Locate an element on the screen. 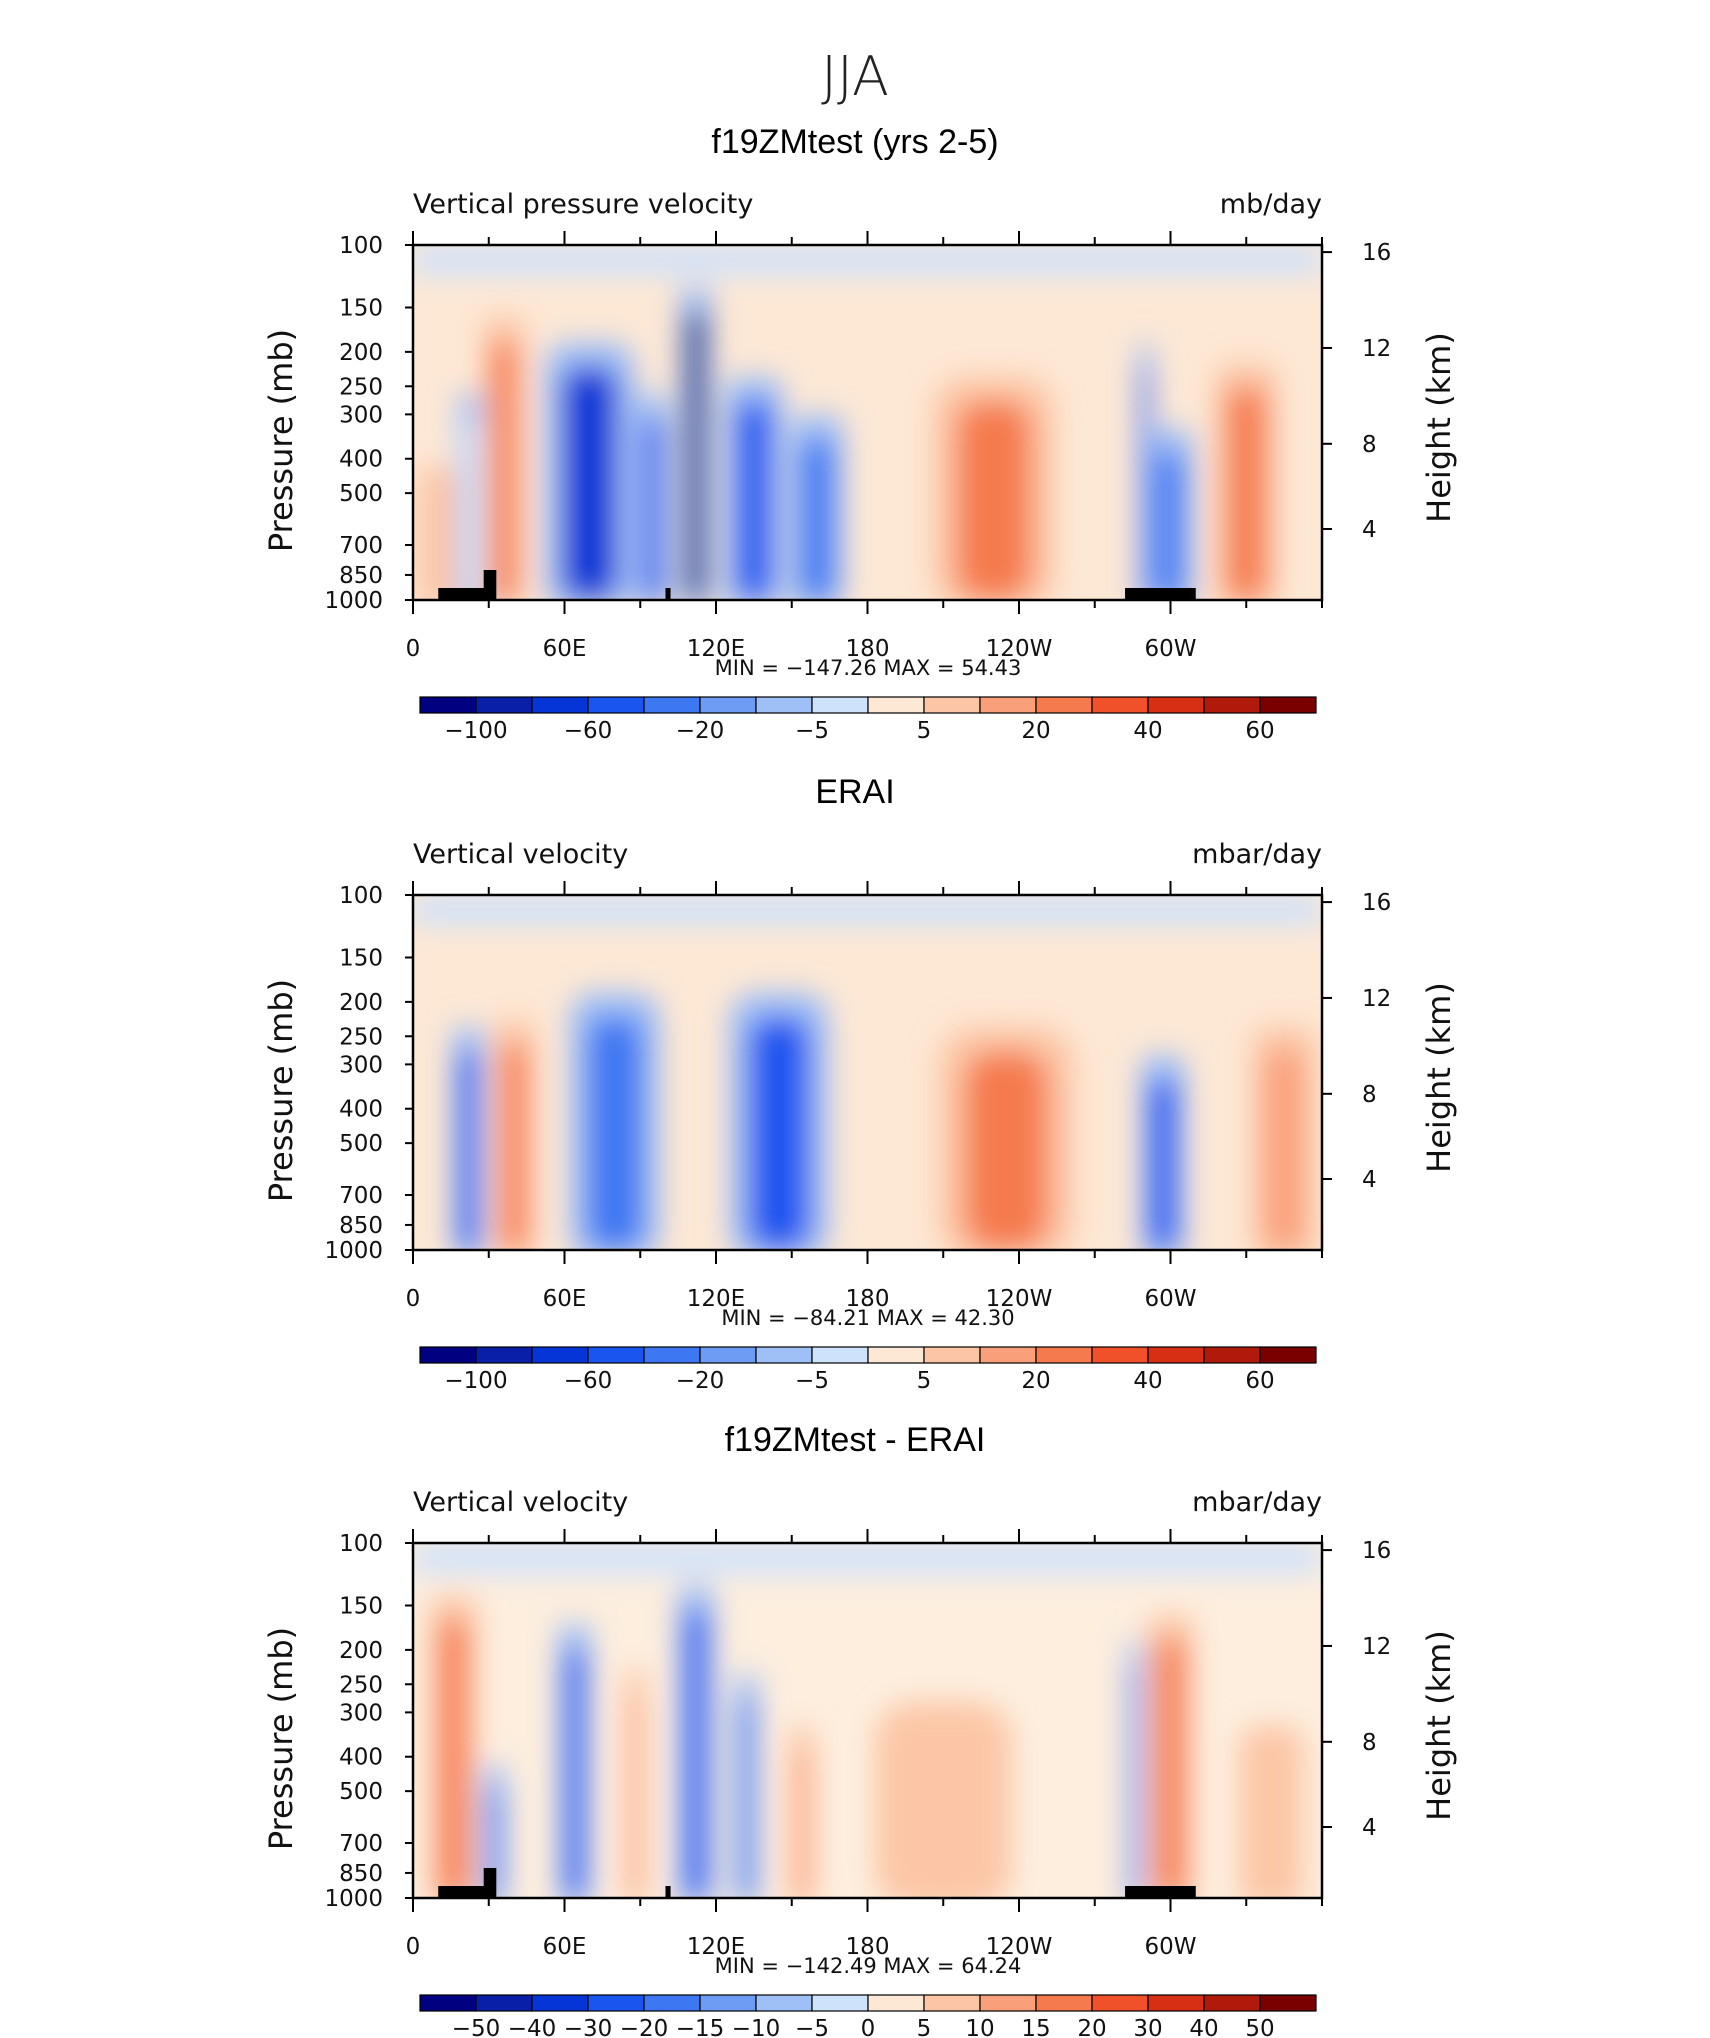 Image resolution: width=1710 pixels, height=2038 pixels. y-tick-label: 200 is located at coordinates (361, 1003).